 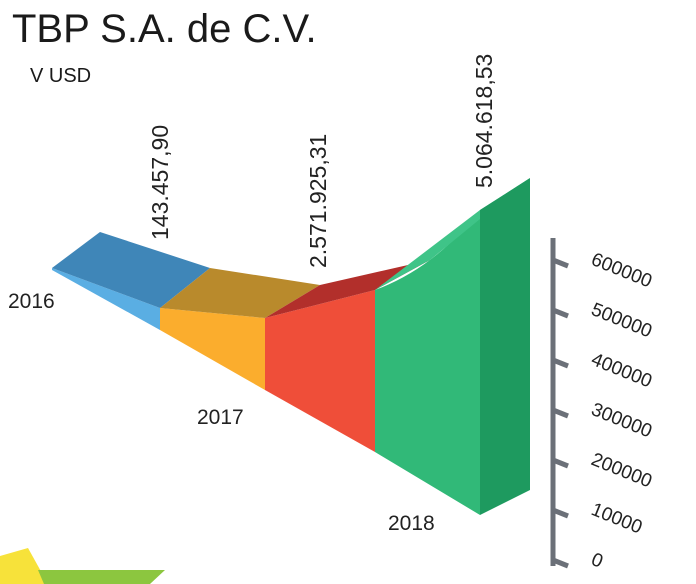 What do you see at coordinates (621, 270) in the screenshot?
I see `y-tick-label: 600000` at bounding box center [621, 270].